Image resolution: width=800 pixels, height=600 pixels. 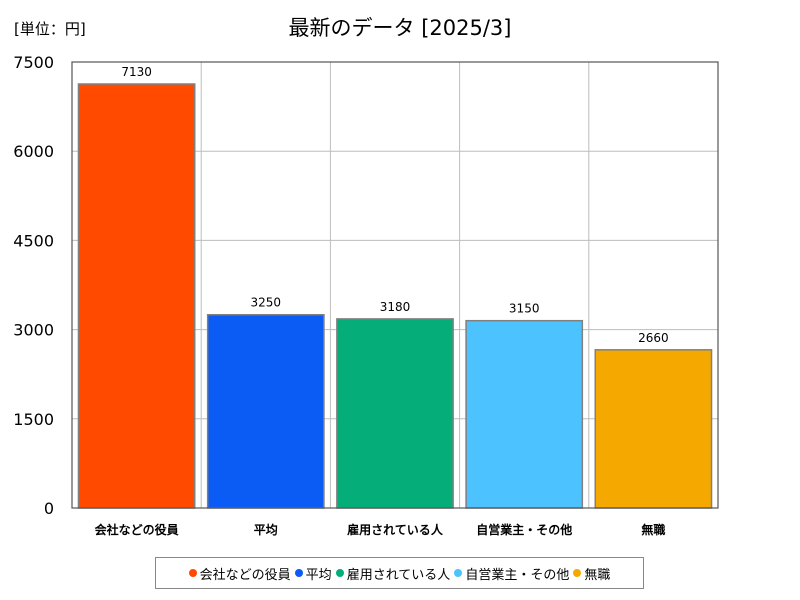 I want to click on unit-label: [単位：円], so click(x=50, y=29).